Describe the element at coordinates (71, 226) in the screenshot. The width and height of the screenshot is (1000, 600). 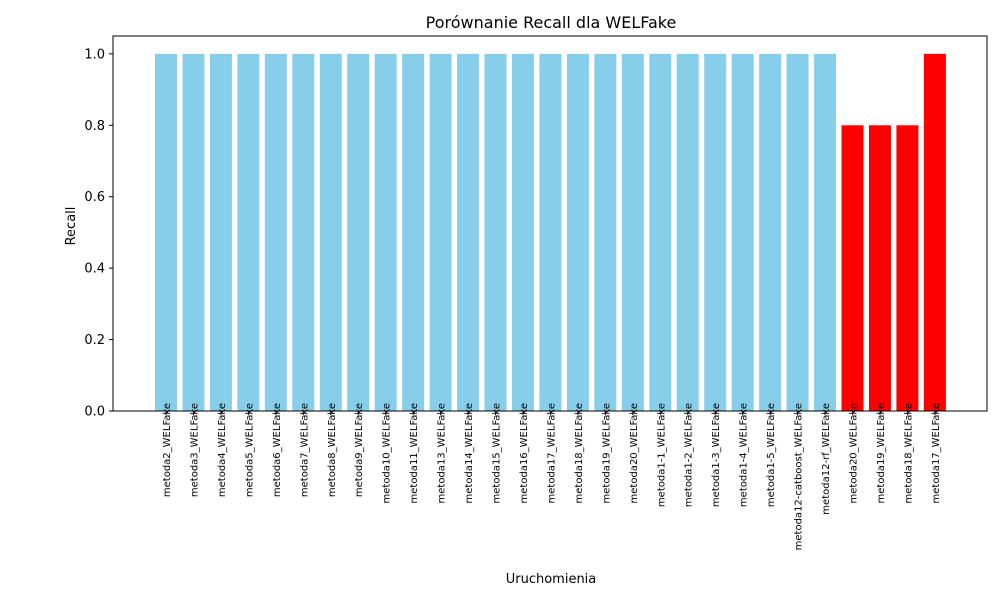
I see `y-axis-label: Recall` at that location.